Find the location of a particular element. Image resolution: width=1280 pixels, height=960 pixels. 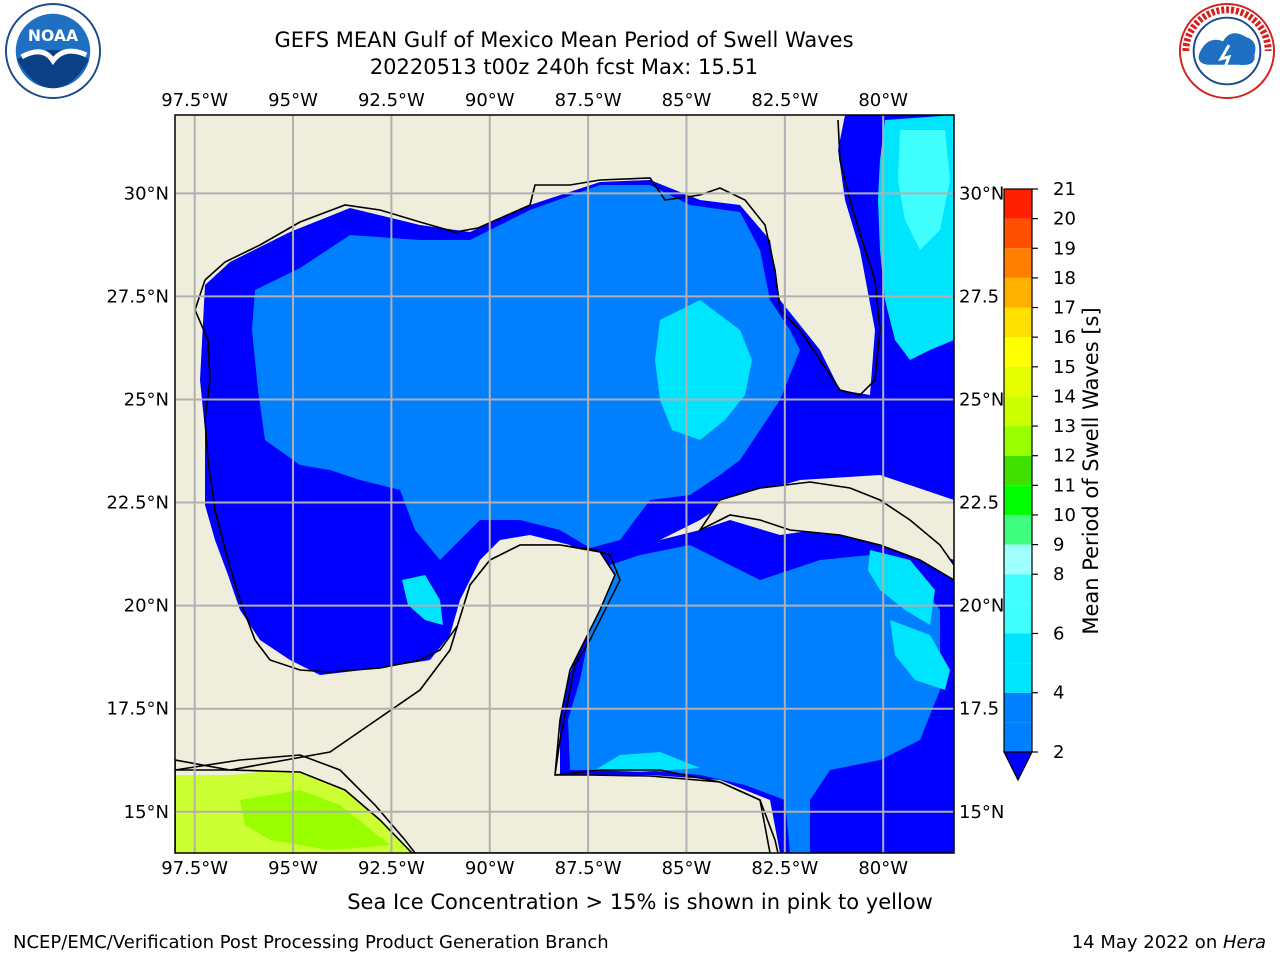

lat-label-right: 20°N is located at coordinates (981, 606).